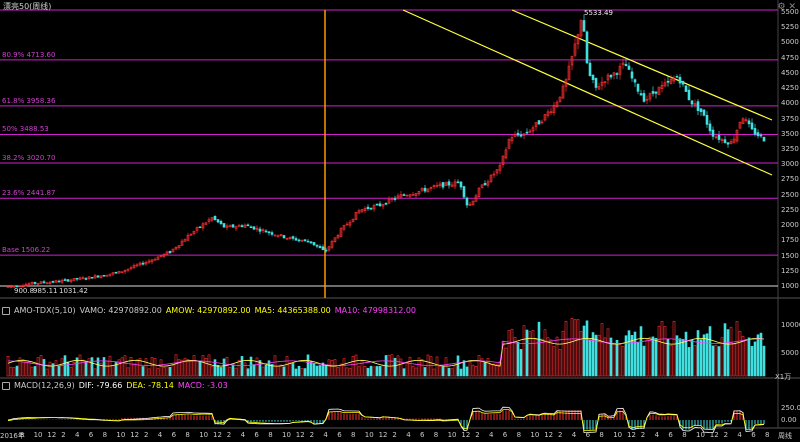  What do you see at coordinates (45, 310) in the screenshot?
I see `volume-indicator-name: AMO-TDX(5,10)` at bounding box center [45, 310].